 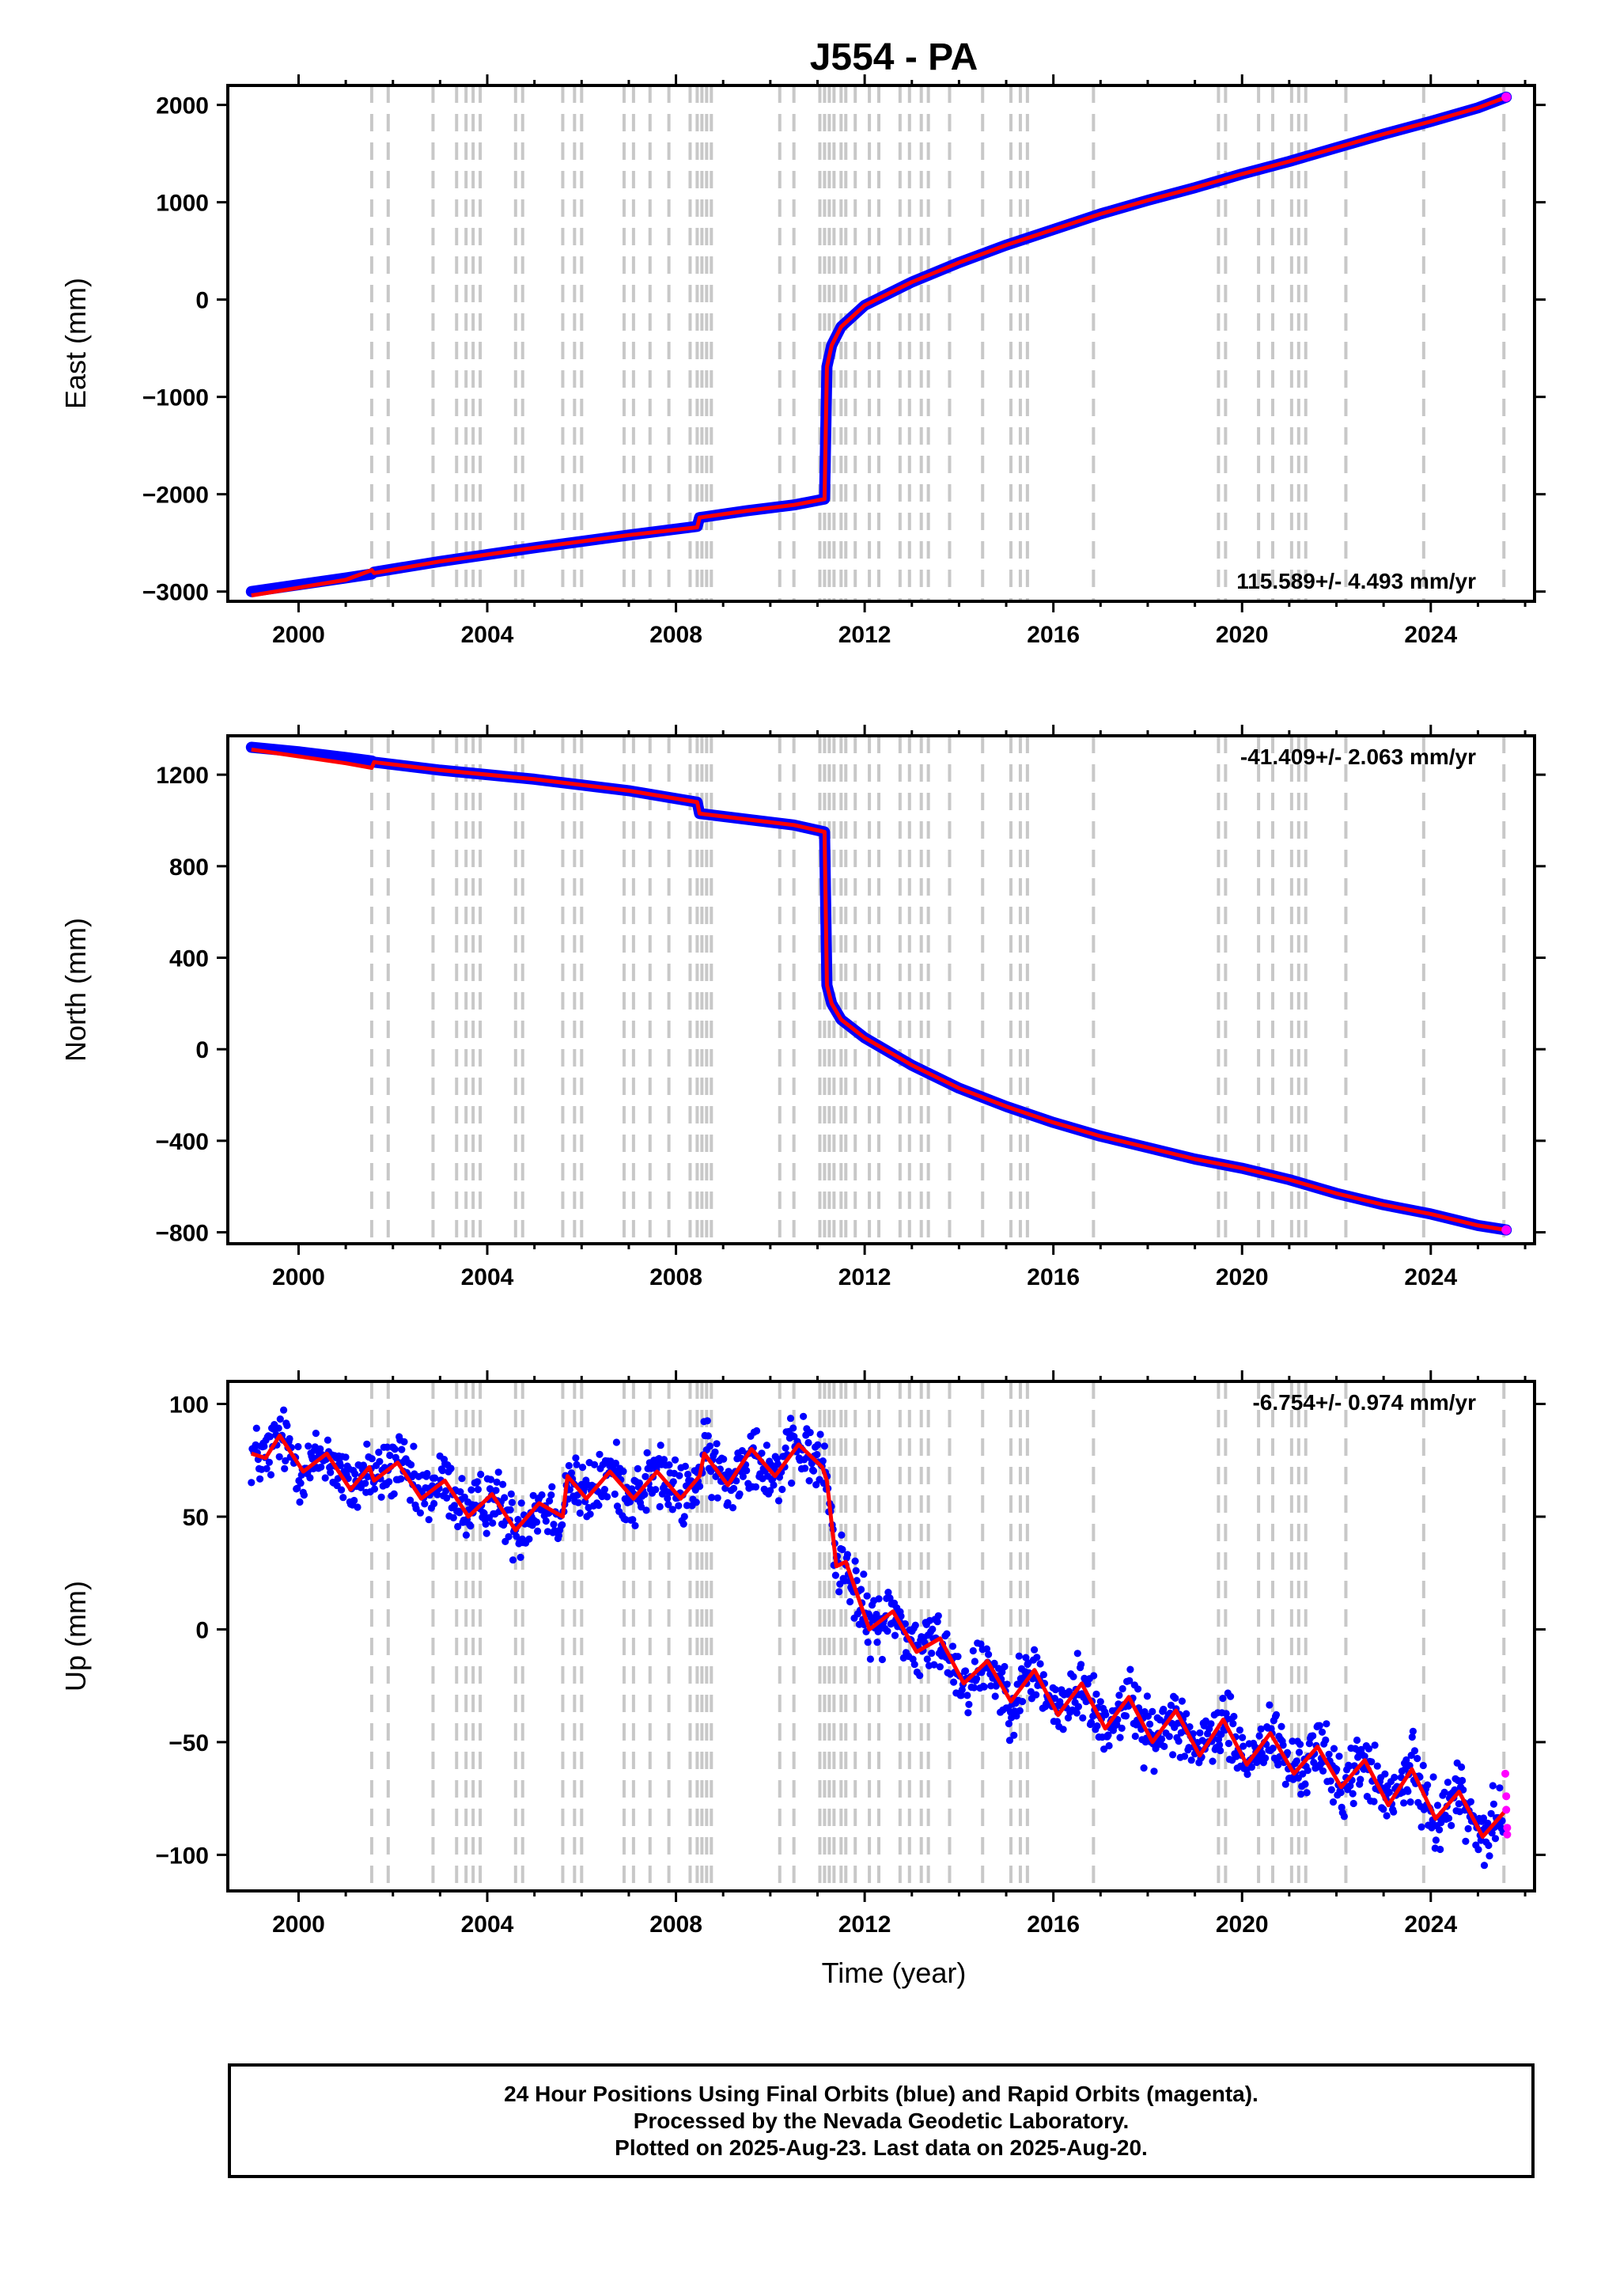 I want to click on y-tick-label: −50, so click(x=189, y=1743).